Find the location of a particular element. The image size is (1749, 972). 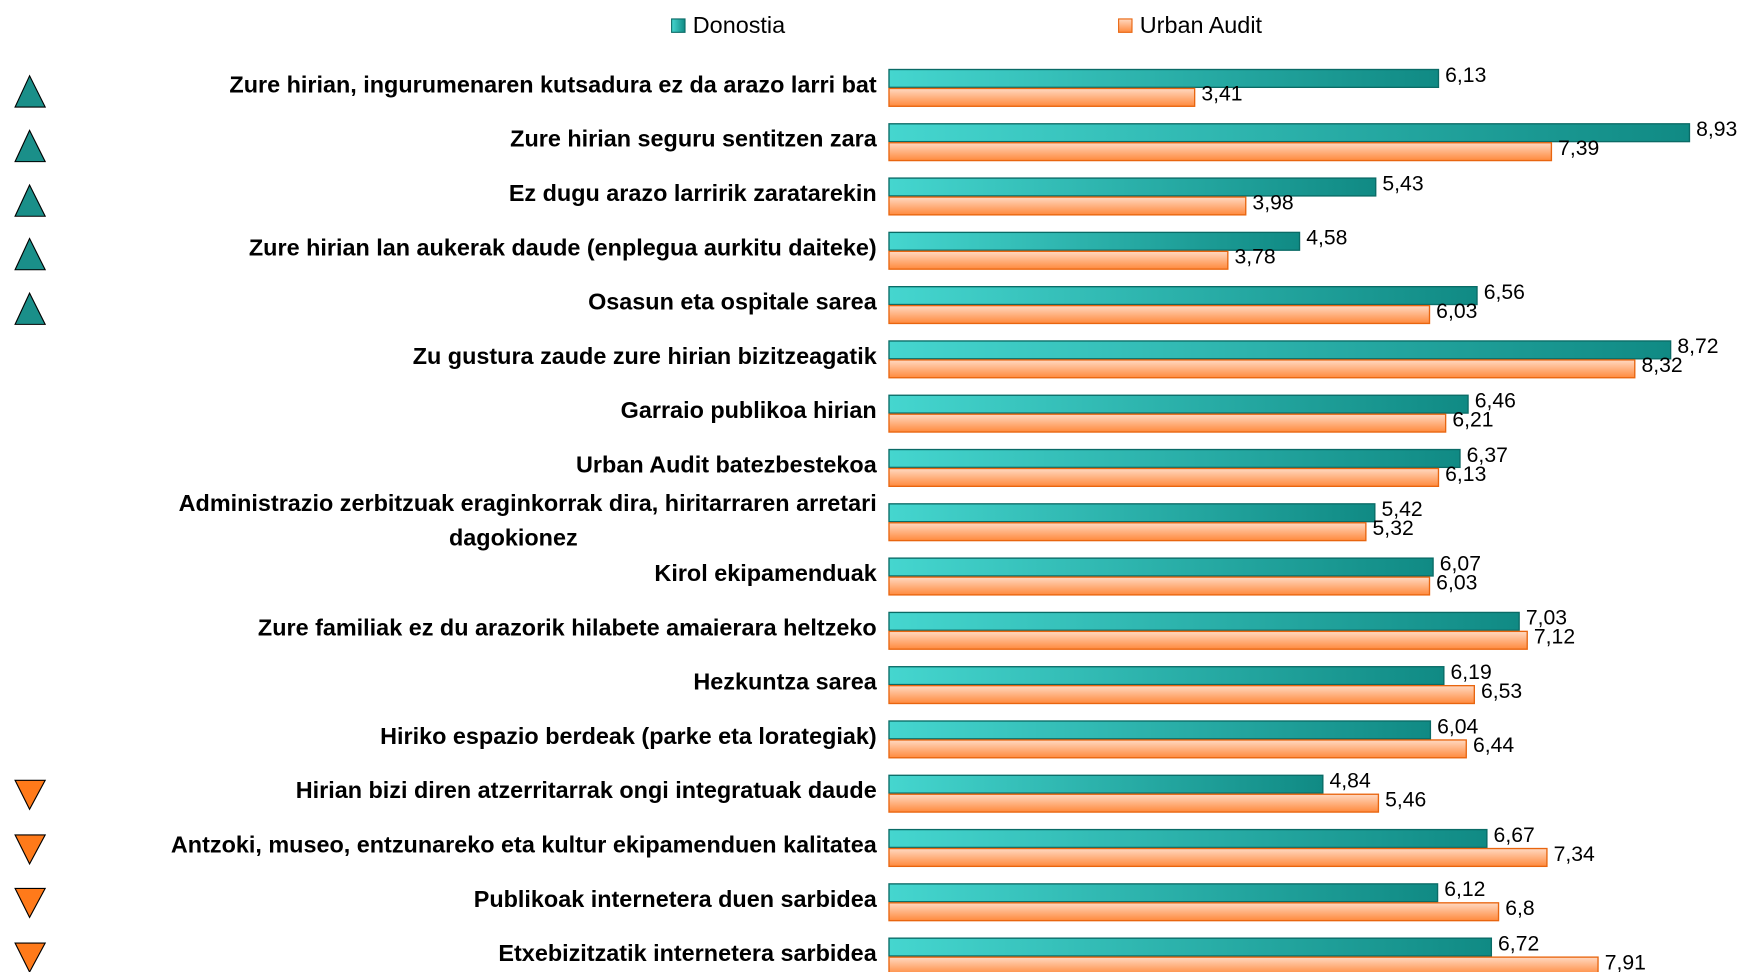

value-label: 6,07 is located at coordinates (1460, 563).